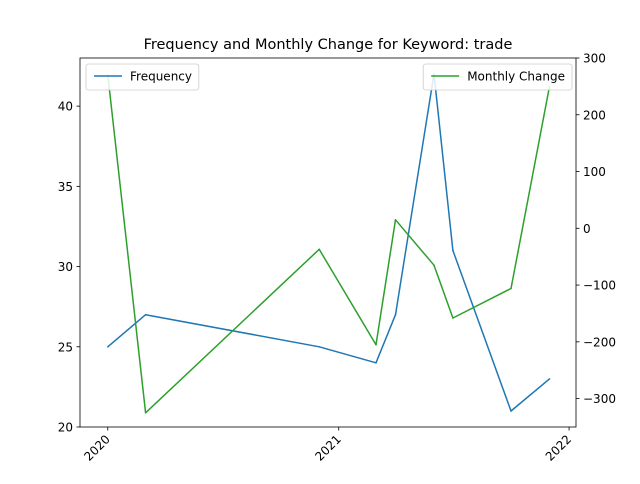 The width and height of the screenshot is (640, 484). Describe the element at coordinates (65, 347) in the screenshot. I see `y-left-tick-label: 25` at that location.